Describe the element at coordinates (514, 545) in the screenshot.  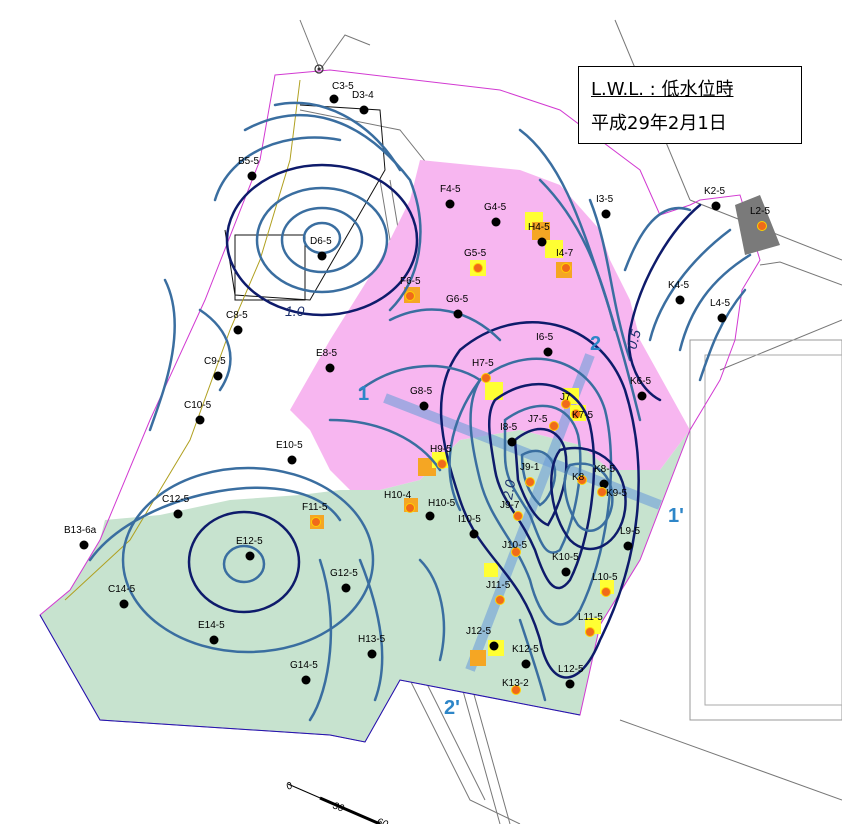
I see `well-label: J10-5` at that location.